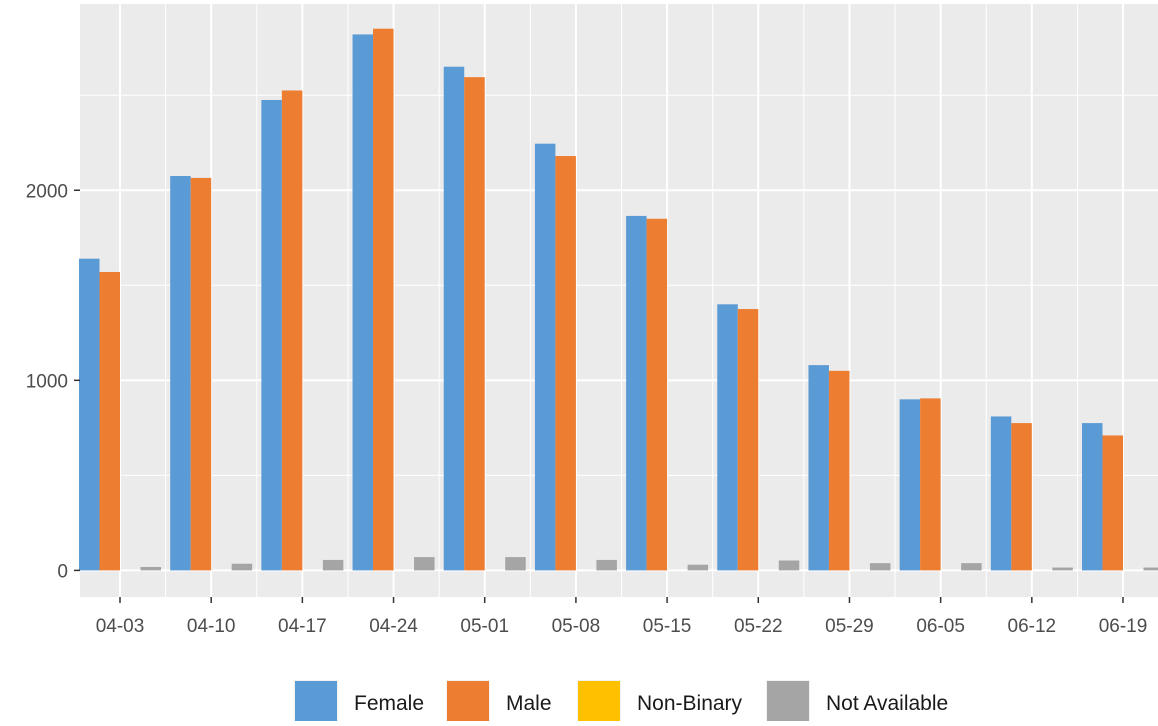 The width and height of the screenshot is (1158, 726). I want to click on legend-item: Not Available, so click(857, 700).